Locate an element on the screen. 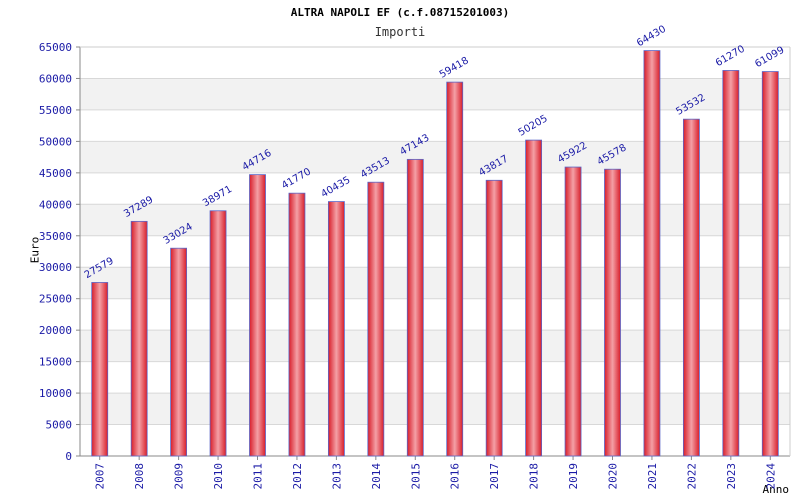 This screenshot has width=800, height=500. y-tick-label: 25000 is located at coordinates (55, 299).